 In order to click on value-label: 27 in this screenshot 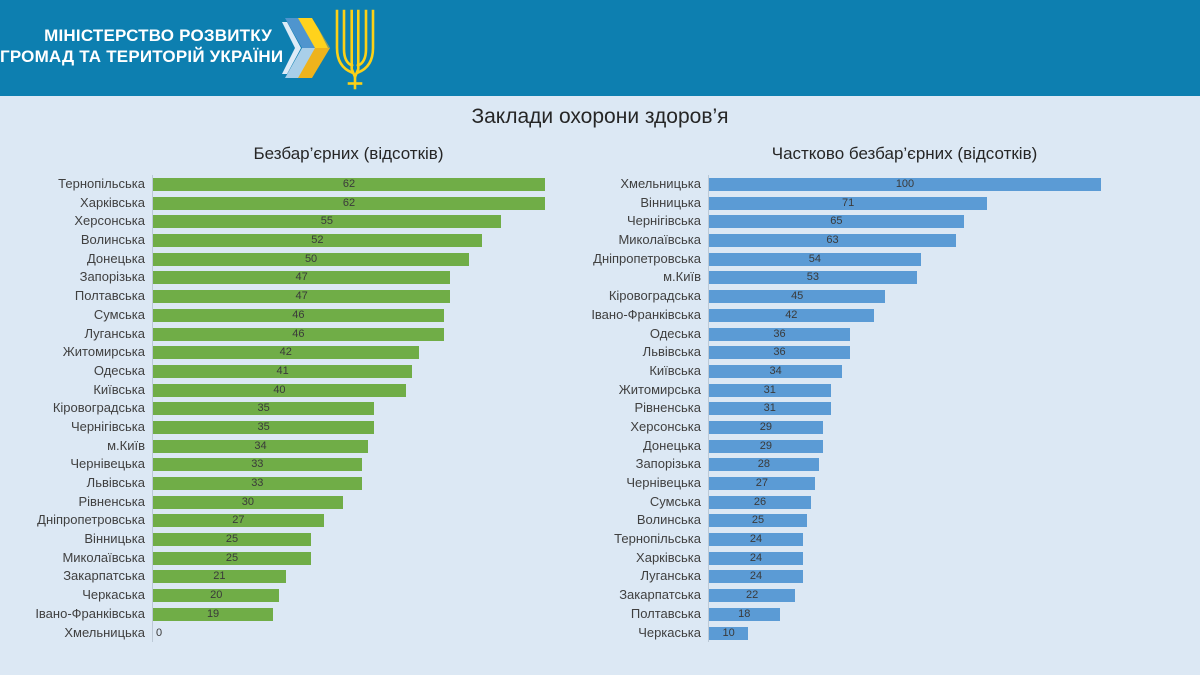, I will do `click(238, 520)`.